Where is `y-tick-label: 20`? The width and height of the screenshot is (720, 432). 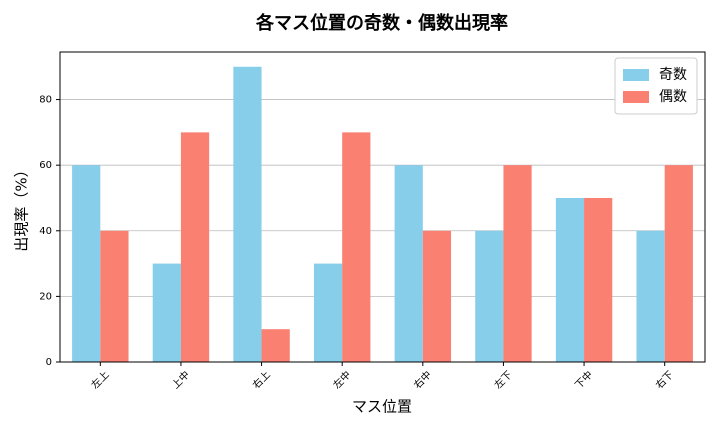
y-tick-label: 20 is located at coordinates (45, 296).